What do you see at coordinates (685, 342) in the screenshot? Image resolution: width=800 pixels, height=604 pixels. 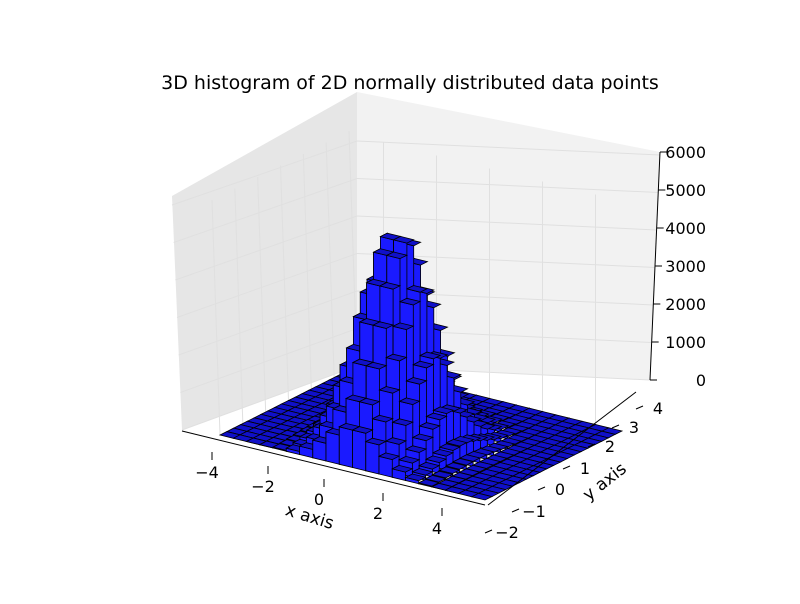 I see `z-tick-label: 1000` at bounding box center [685, 342].